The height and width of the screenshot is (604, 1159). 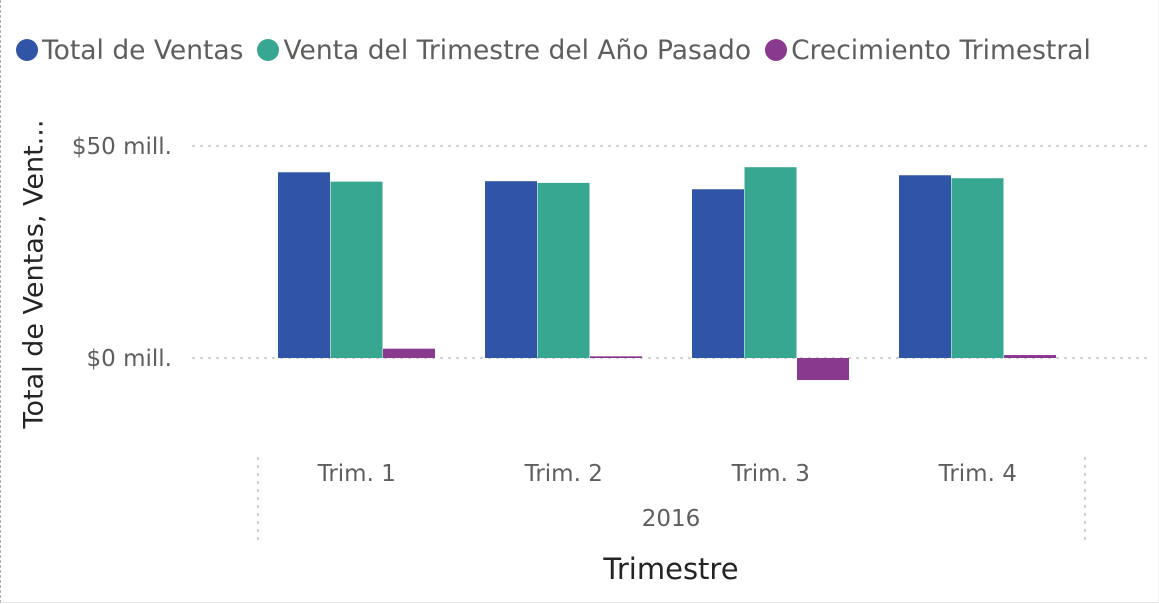 What do you see at coordinates (268, 50) in the screenshot?
I see `legend-marker-venta-anio-pasado` at bounding box center [268, 50].